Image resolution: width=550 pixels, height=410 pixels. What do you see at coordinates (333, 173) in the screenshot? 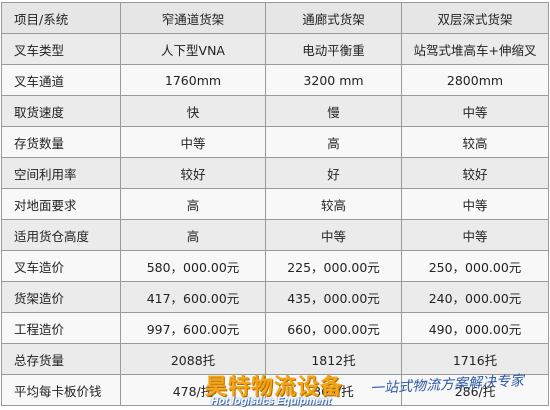
I see `value-cell: 好` at bounding box center [333, 173].